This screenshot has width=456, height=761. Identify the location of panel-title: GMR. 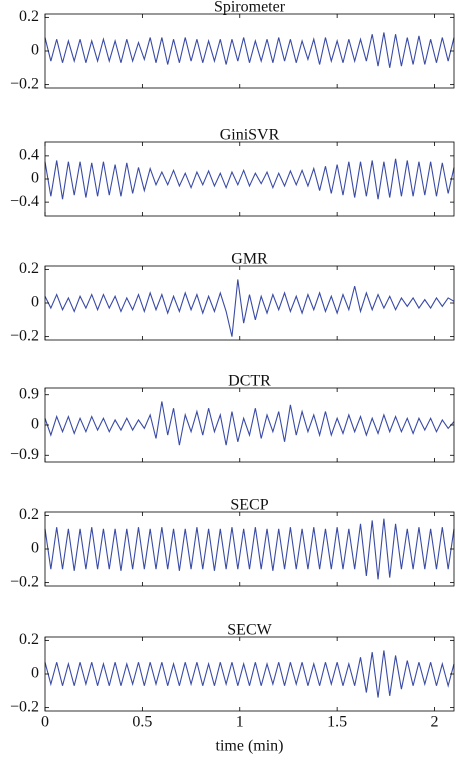
(249, 259).